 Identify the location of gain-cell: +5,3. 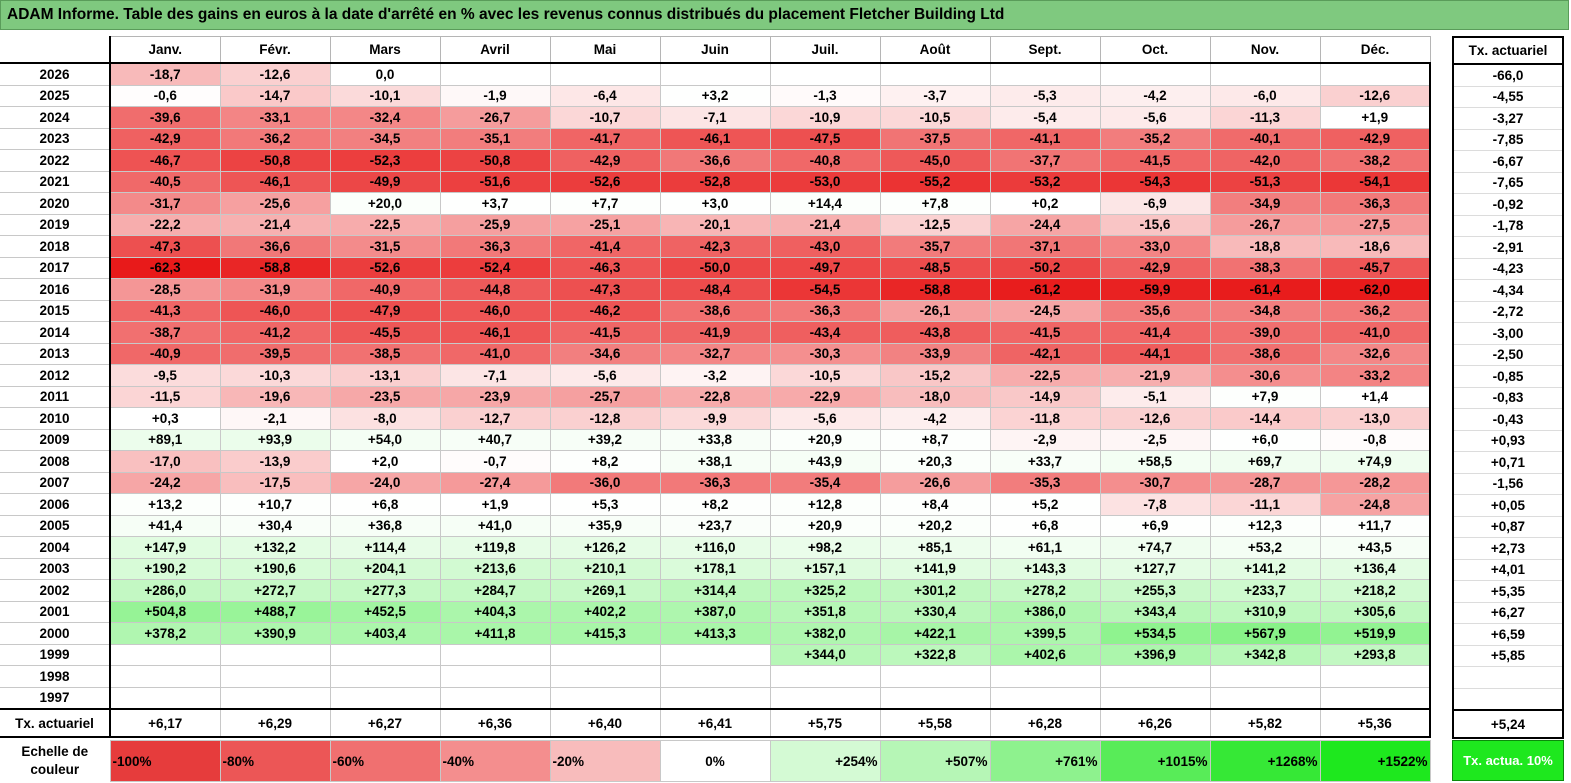
(605, 504).